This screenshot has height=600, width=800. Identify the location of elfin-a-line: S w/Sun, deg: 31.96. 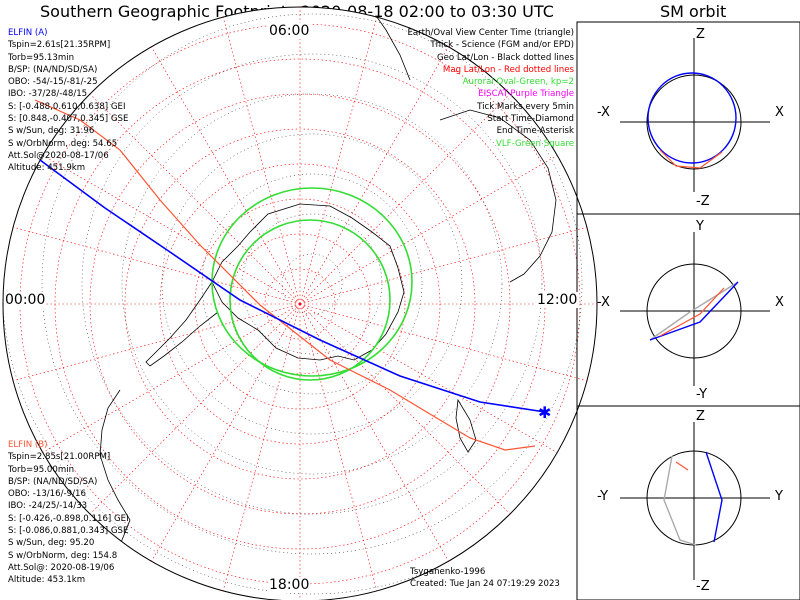
(51, 131).